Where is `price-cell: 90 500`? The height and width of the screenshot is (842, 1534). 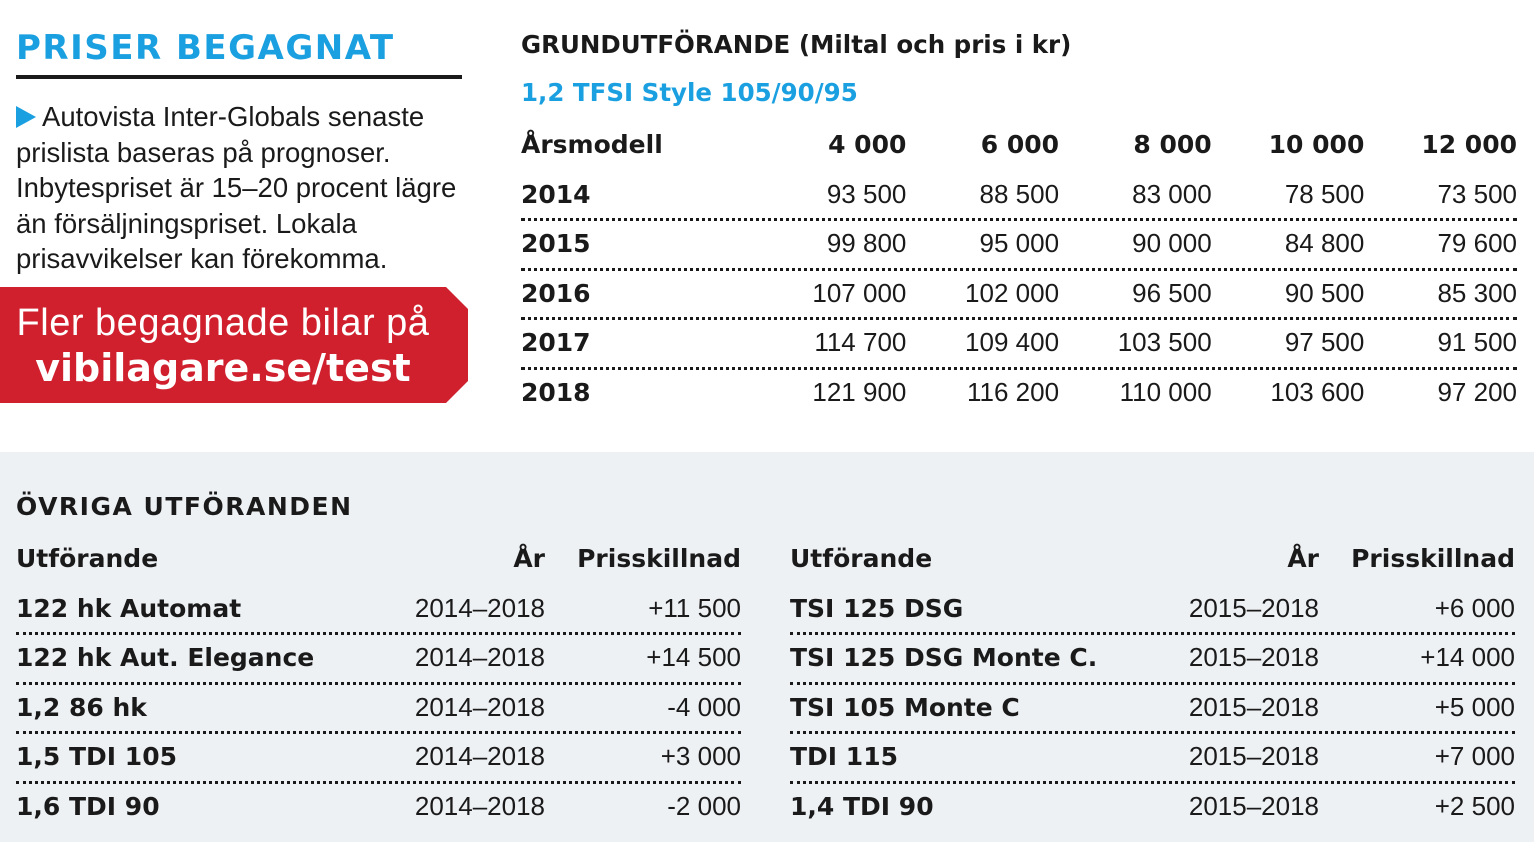 price-cell: 90 500 is located at coordinates (1324, 292).